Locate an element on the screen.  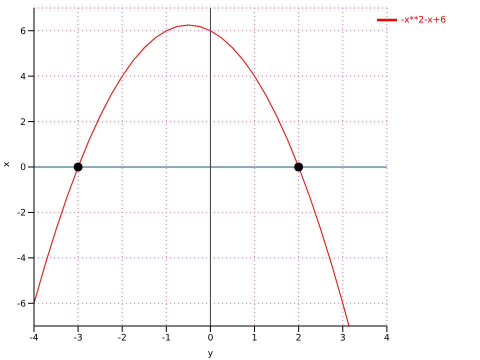
x-tick-label: 1 is located at coordinates (255, 338).